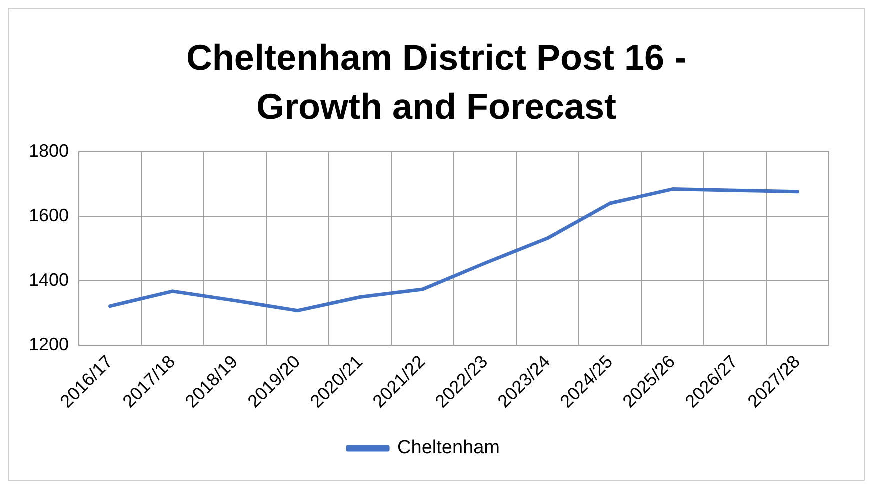  What do you see at coordinates (49, 280) in the screenshot?
I see `y-tick-label: 1400` at bounding box center [49, 280].